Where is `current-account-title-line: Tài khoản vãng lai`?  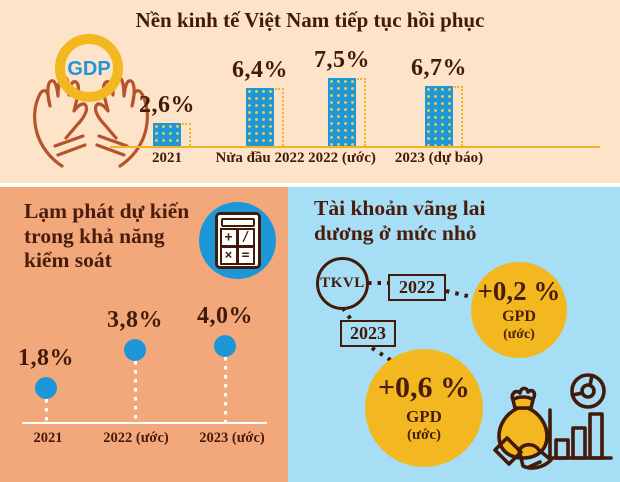 current-account-title-line: Tài khoản vãng lai is located at coordinates (400, 208).